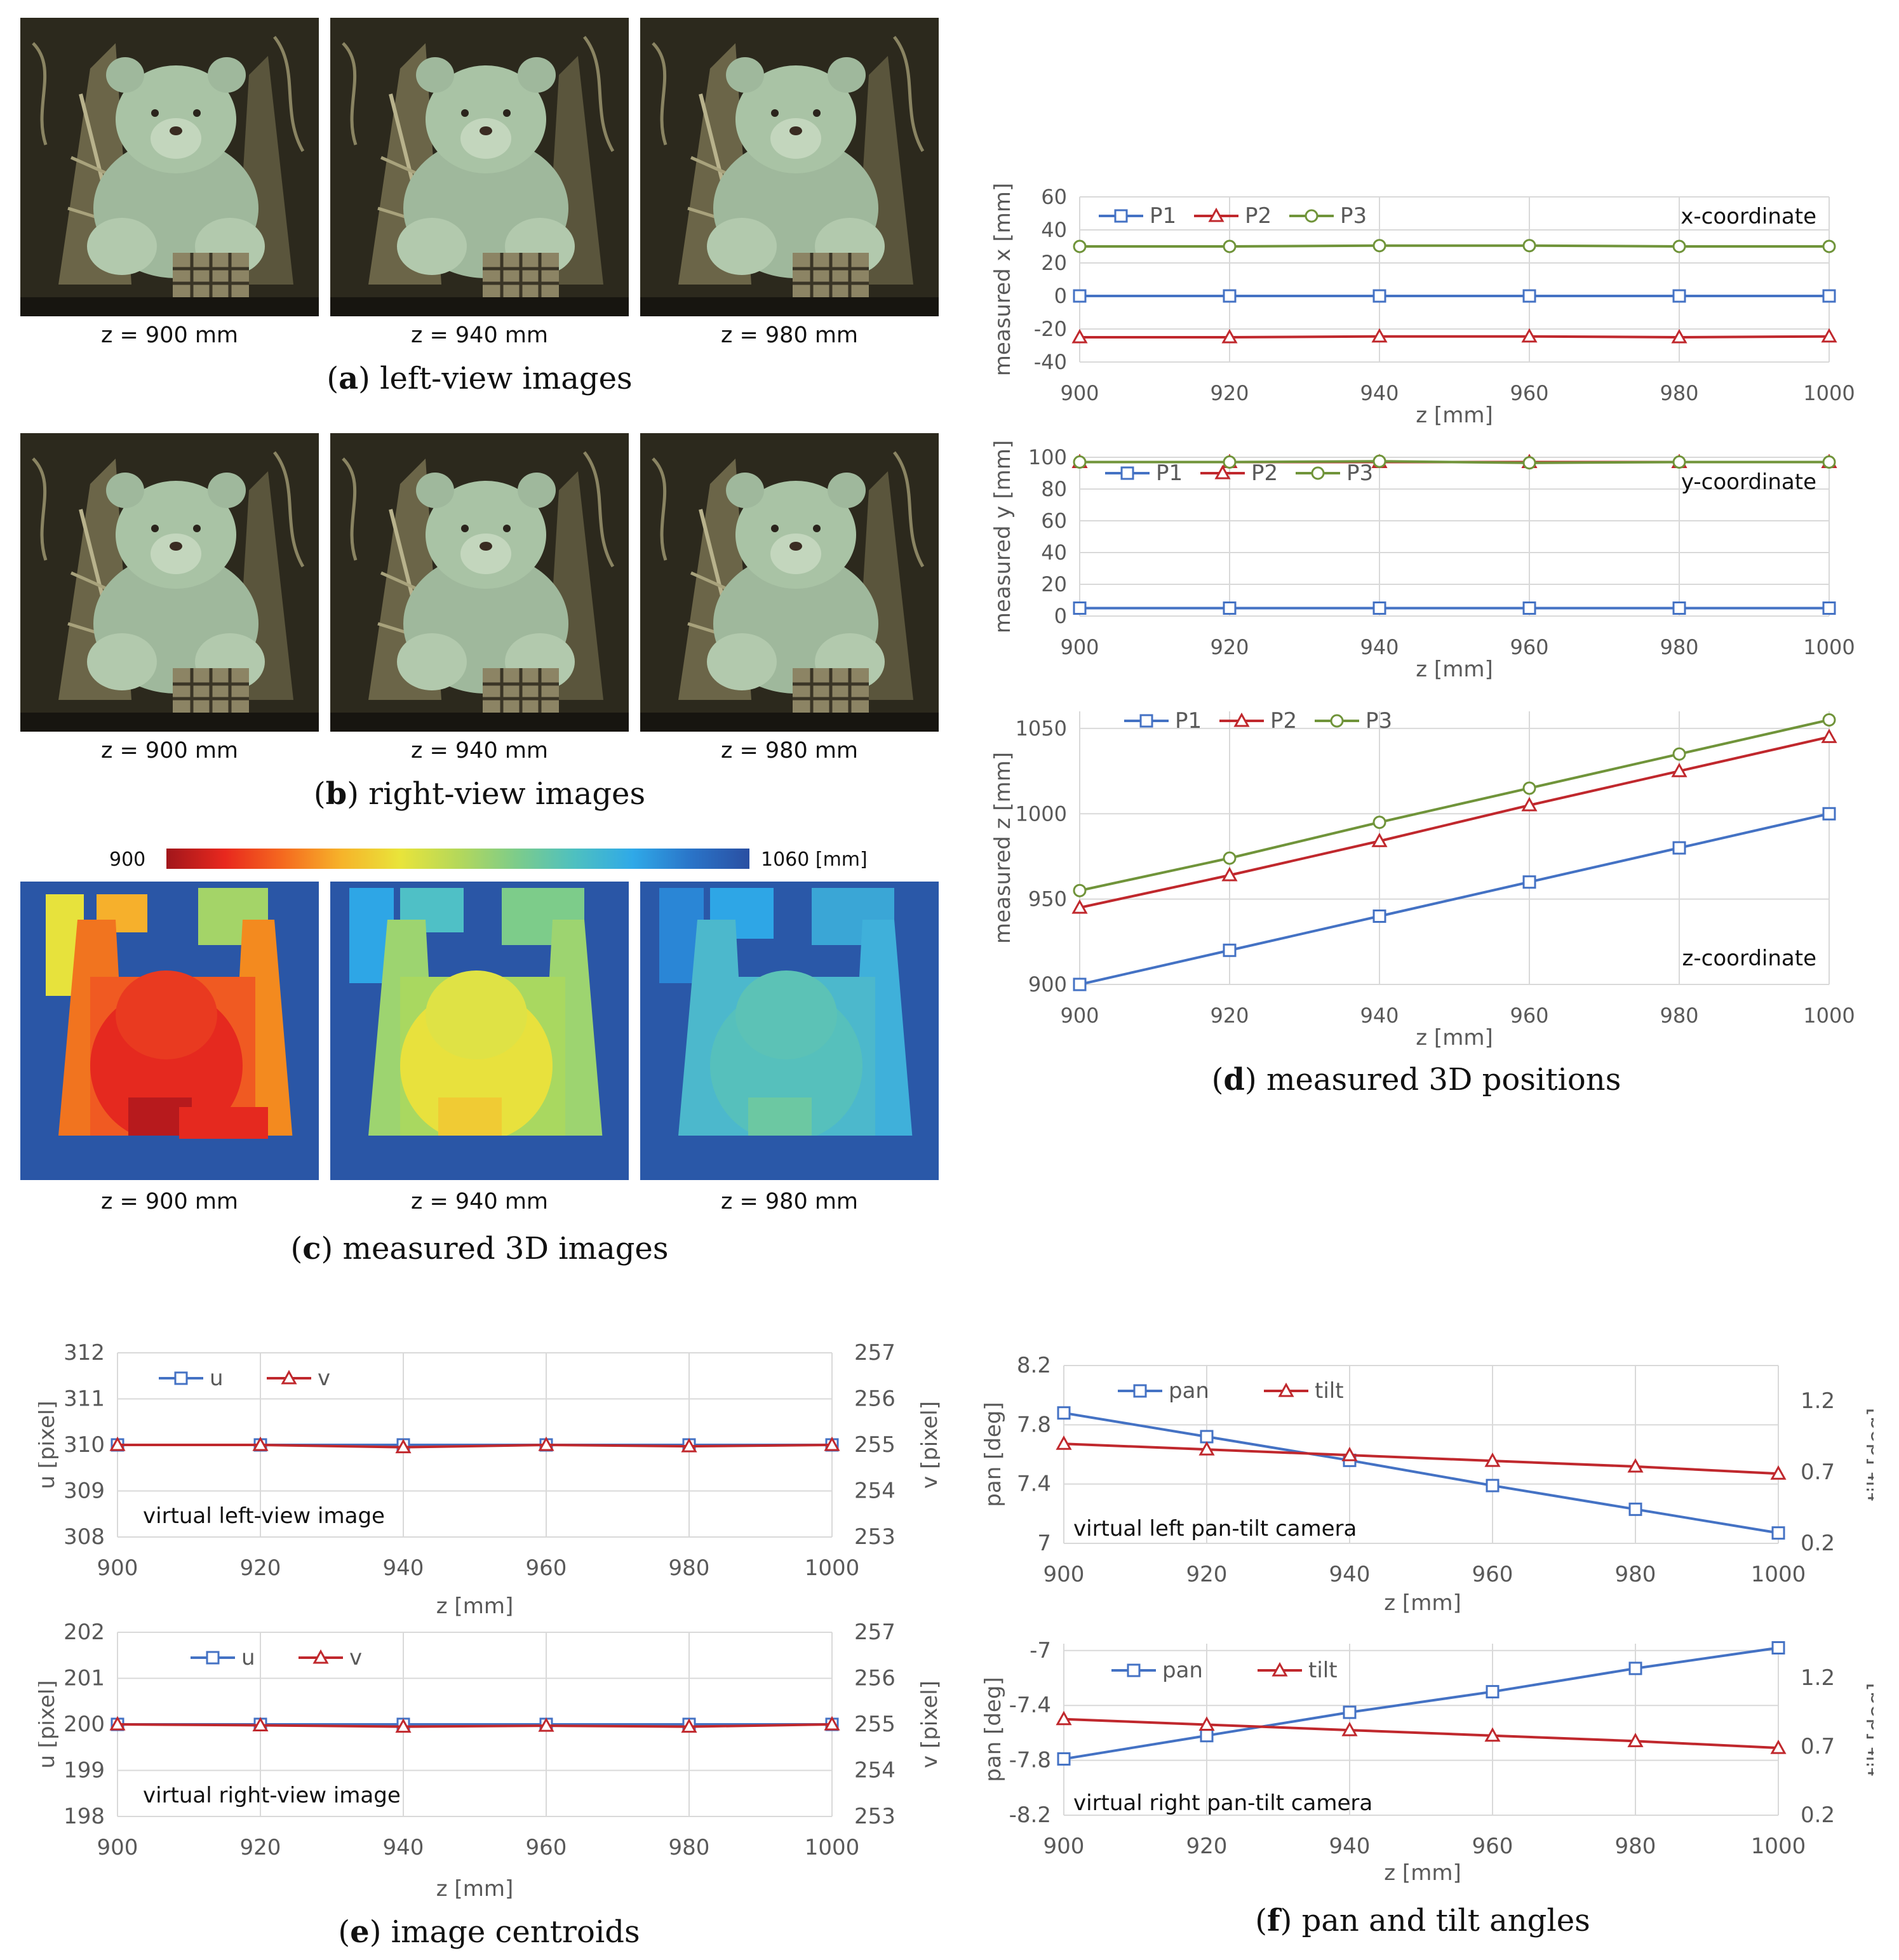 This screenshot has width=1899, height=1960. Describe the element at coordinates (875, 1816) in the screenshot. I see `y2-tick-label: 253` at that location.